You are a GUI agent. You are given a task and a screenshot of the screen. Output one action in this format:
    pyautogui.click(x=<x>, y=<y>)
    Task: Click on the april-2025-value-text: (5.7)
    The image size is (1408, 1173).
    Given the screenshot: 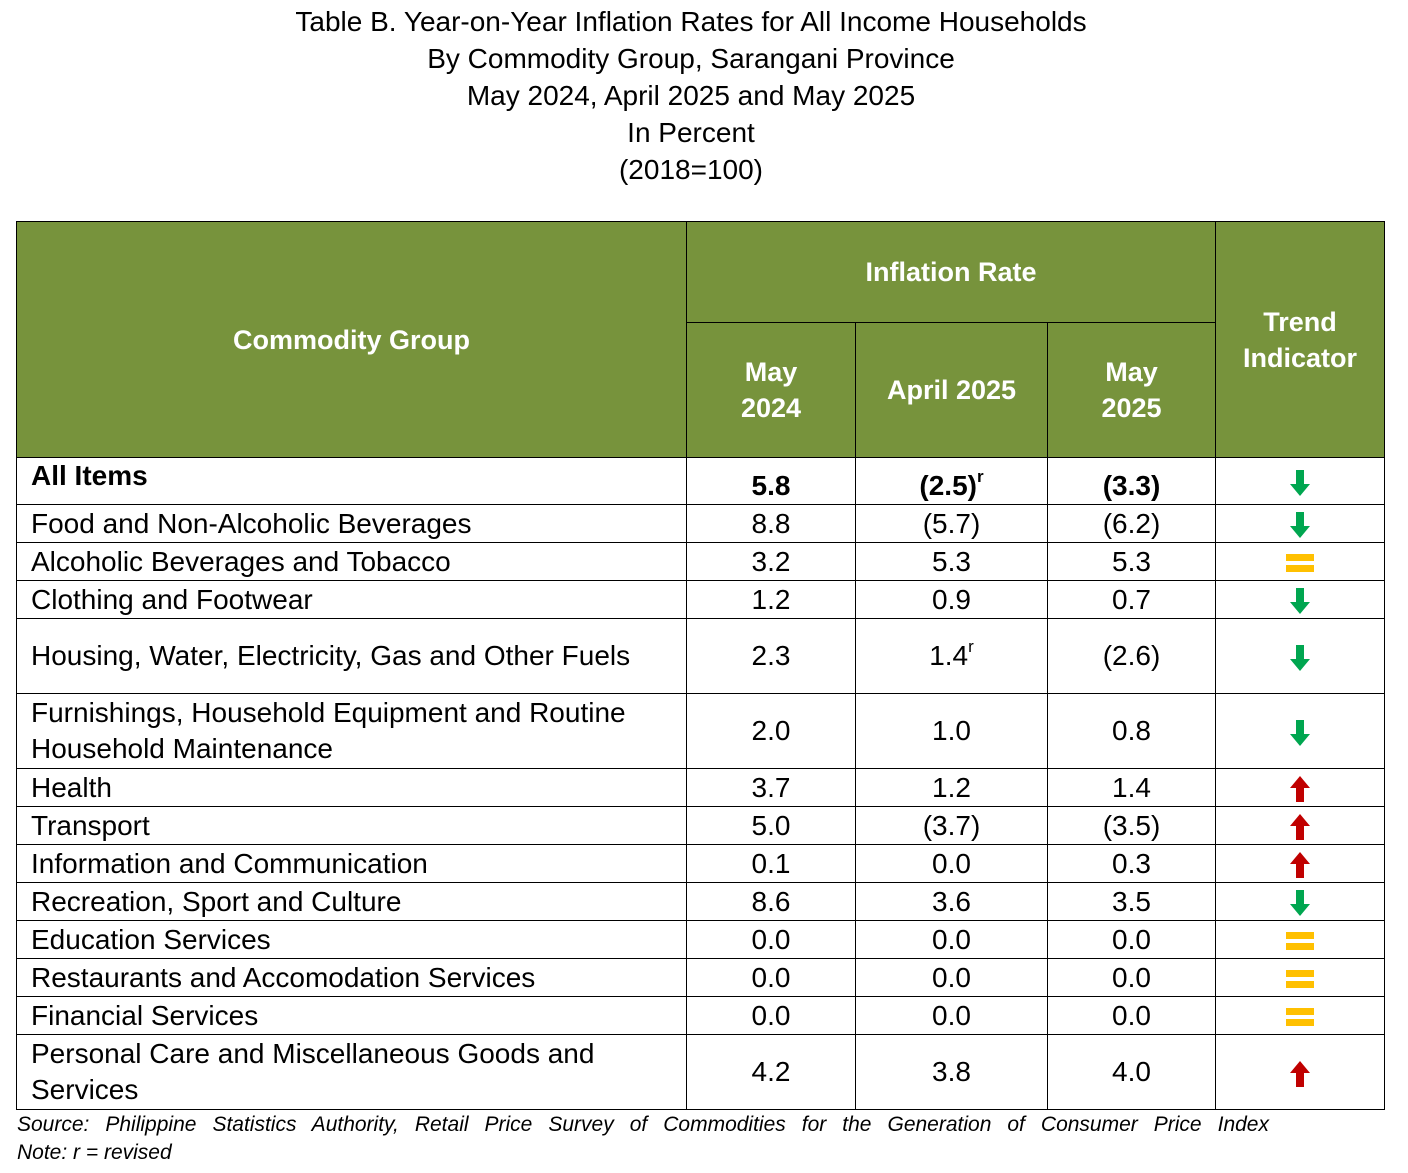 What is the action you would take?
    pyautogui.click(x=951, y=523)
    